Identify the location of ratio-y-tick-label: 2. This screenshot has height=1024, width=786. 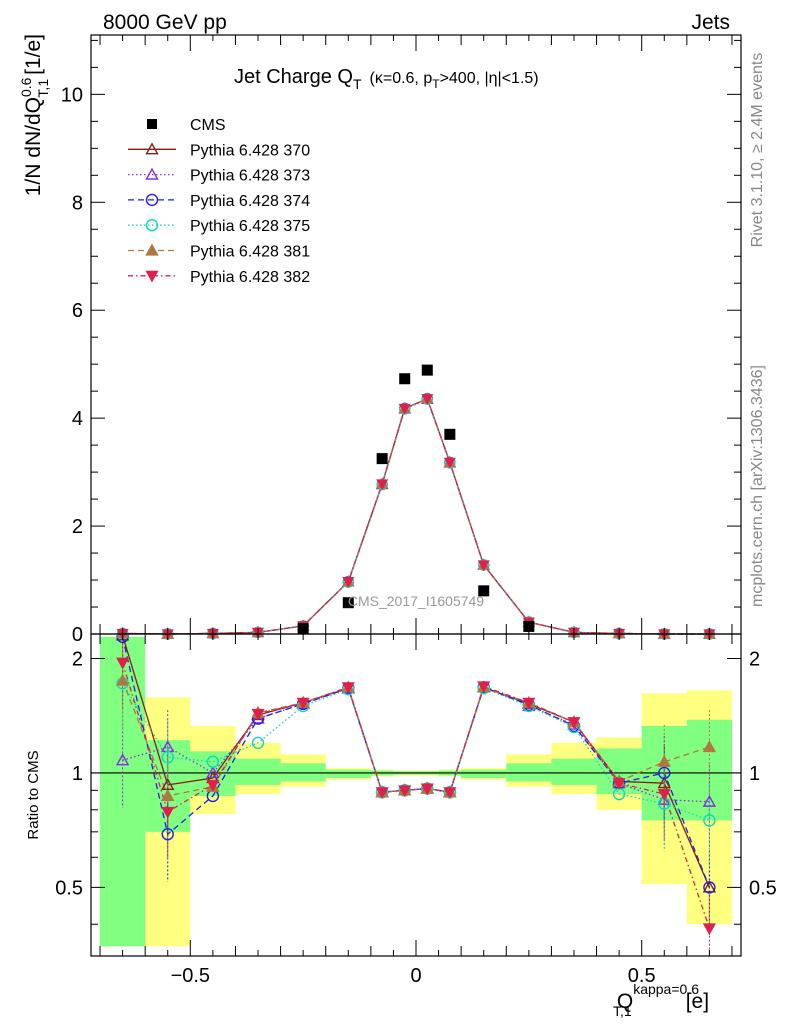
(77, 660).